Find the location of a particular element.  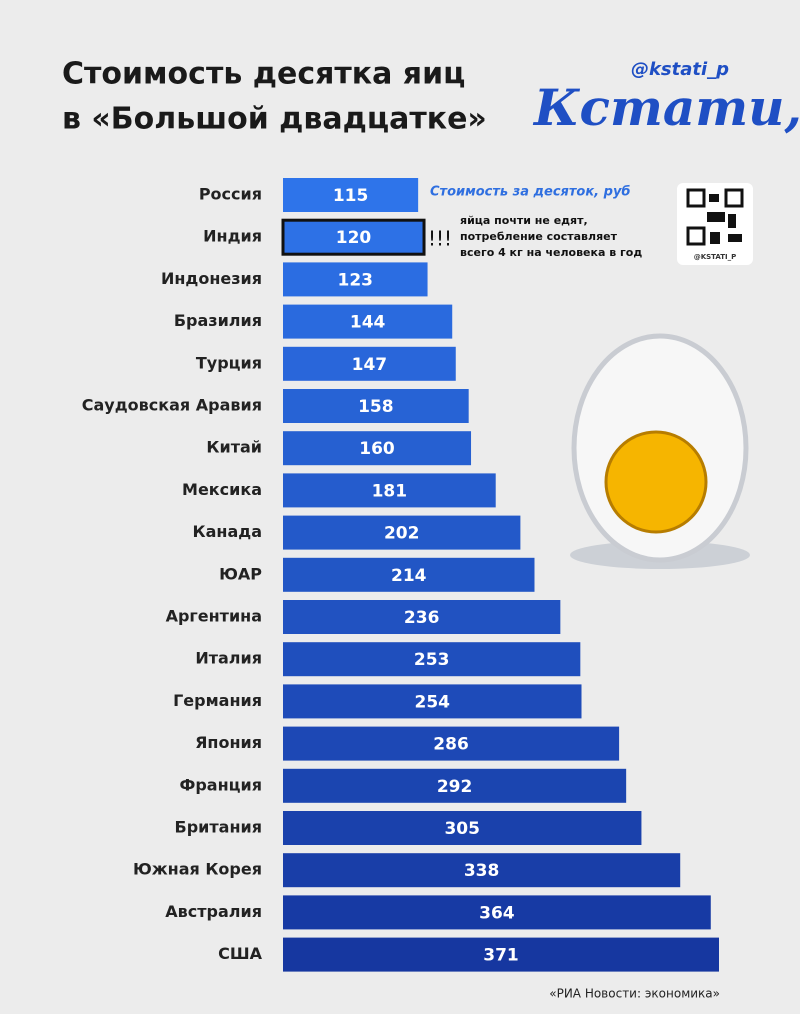

value-label: 253 is located at coordinates (432, 660).